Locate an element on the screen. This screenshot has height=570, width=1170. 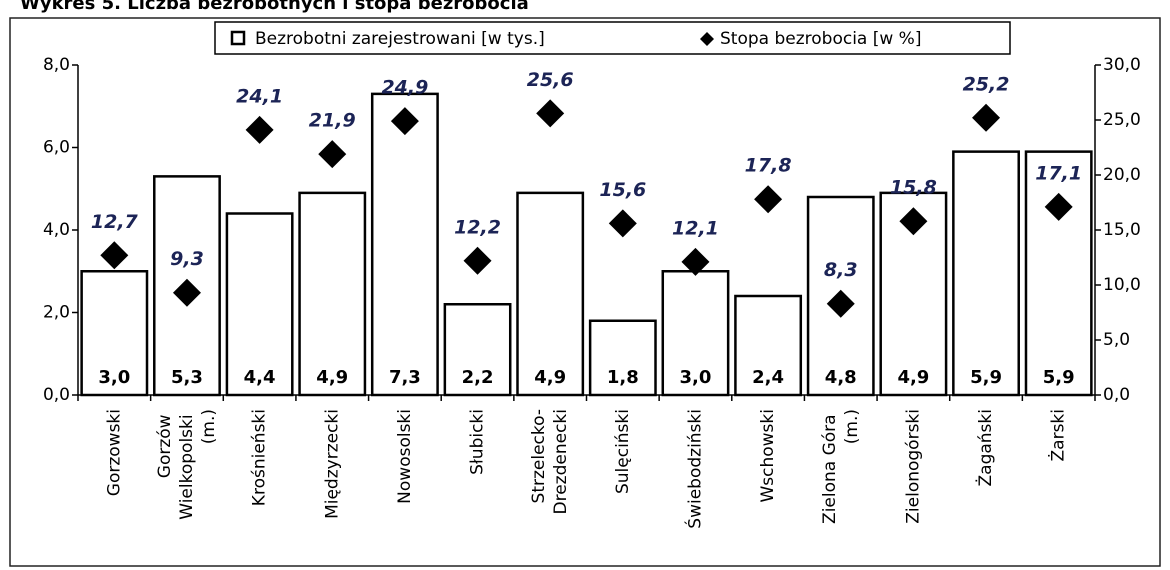
x-tick-label-group: Gorzowski is located at coordinates (114, 452).